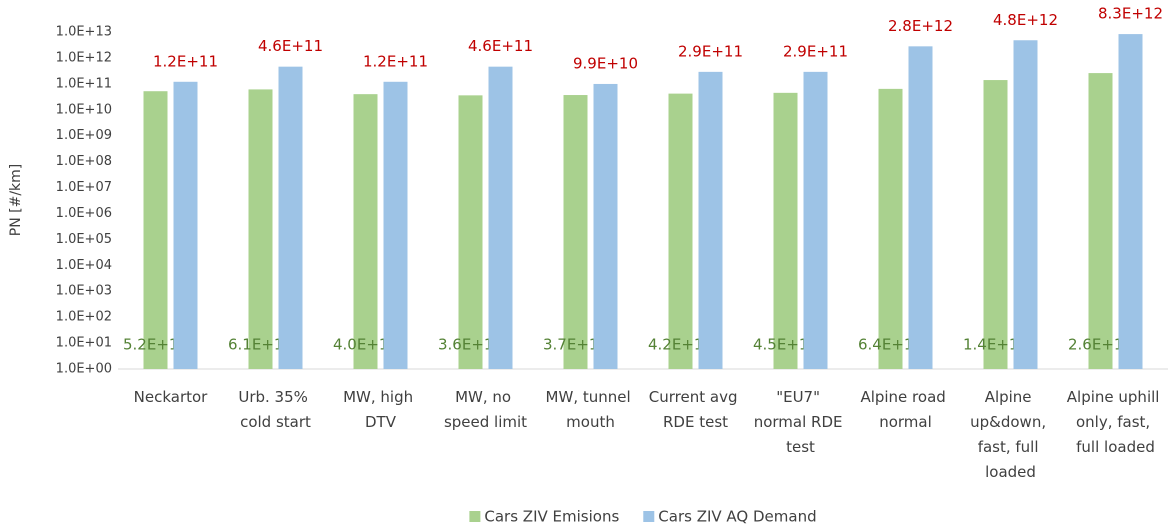 Image resolution: width=1170 pixels, height=531 pixels. I want to click on data-label: 4.0E+10, so click(365, 345).